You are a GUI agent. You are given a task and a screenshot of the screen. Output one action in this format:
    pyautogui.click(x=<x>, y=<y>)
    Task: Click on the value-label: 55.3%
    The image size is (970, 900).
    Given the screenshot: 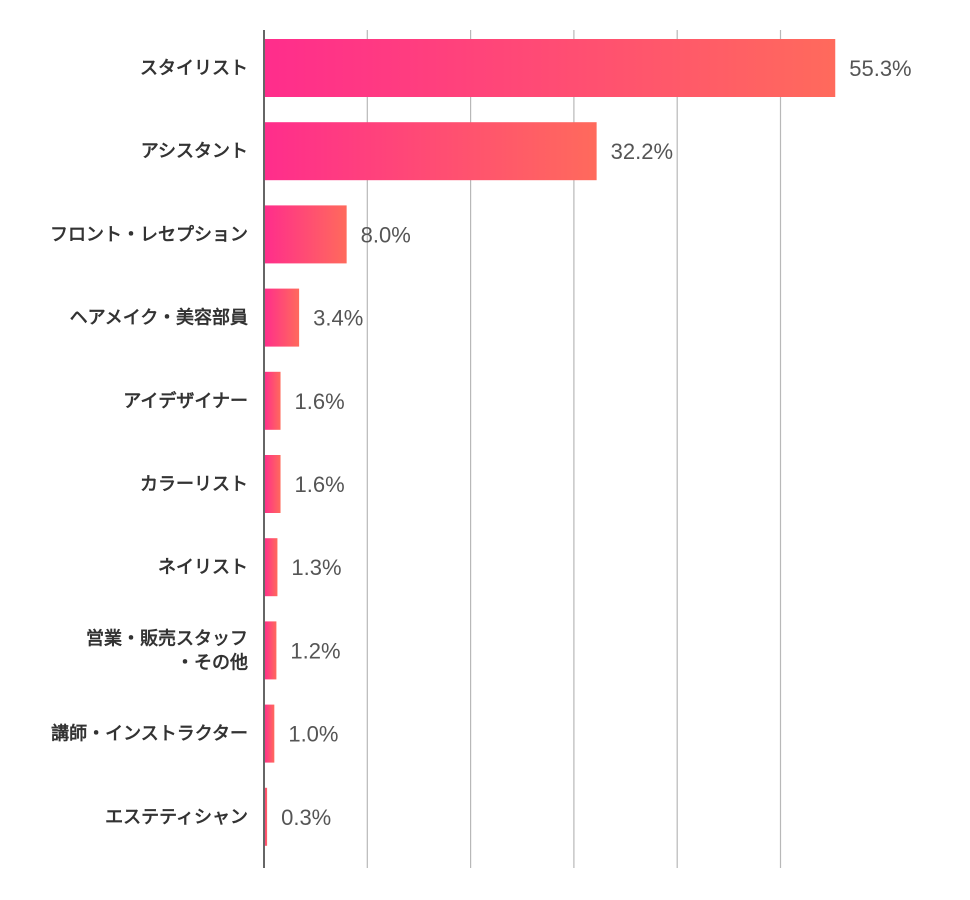 What is the action you would take?
    pyautogui.click(x=880, y=68)
    